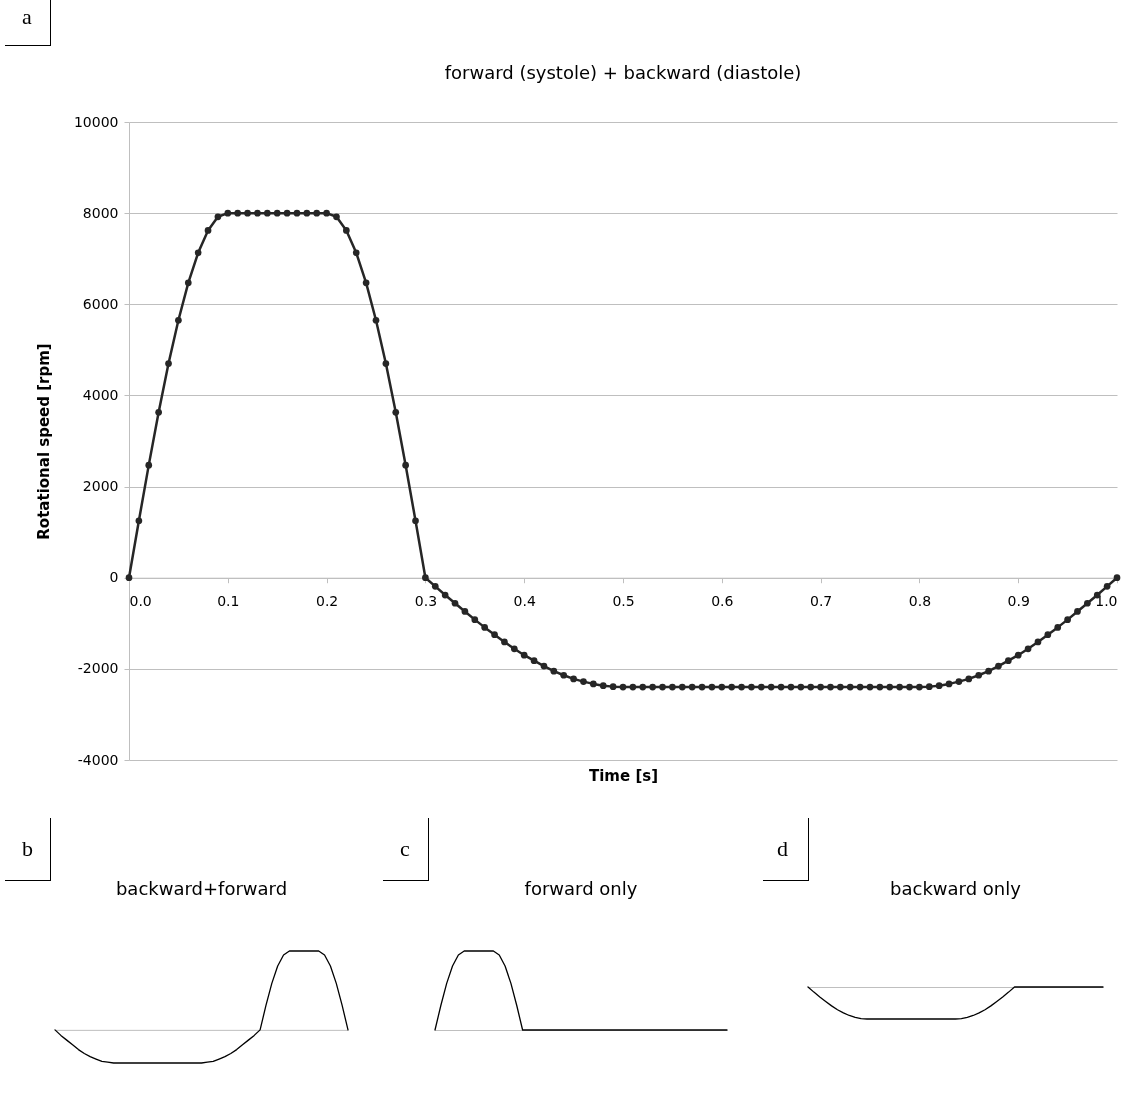 The height and width of the screenshot is (1095, 1141). What do you see at coordinates (782, 849) in the screenshot?
I see `text: d` at bounding box center [782, 849].